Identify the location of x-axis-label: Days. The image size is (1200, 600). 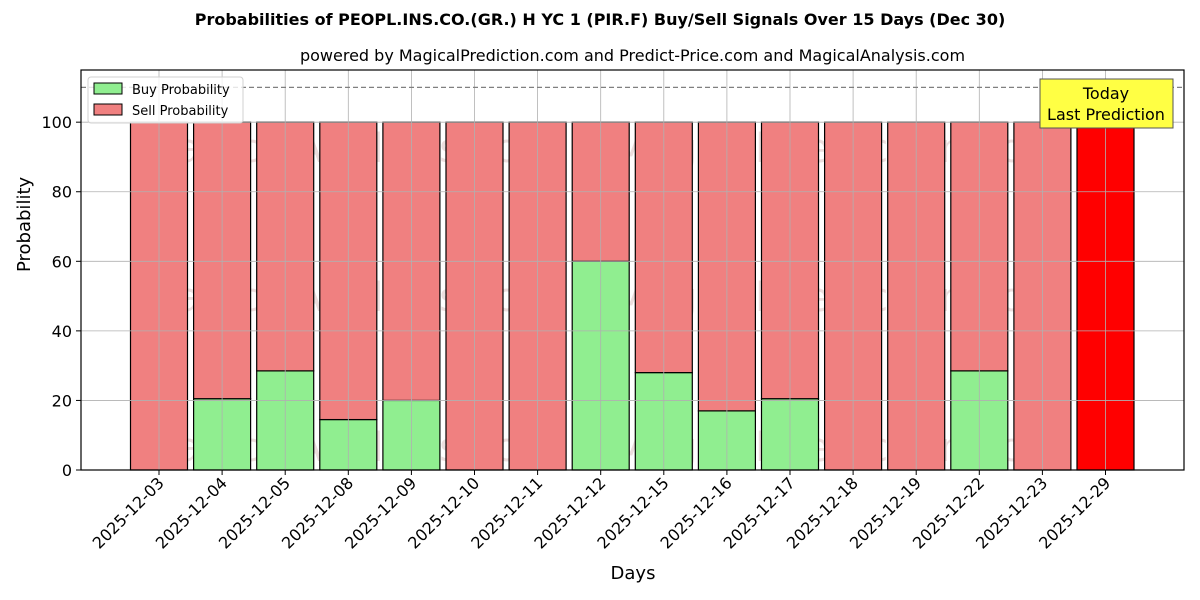
(633, 573).